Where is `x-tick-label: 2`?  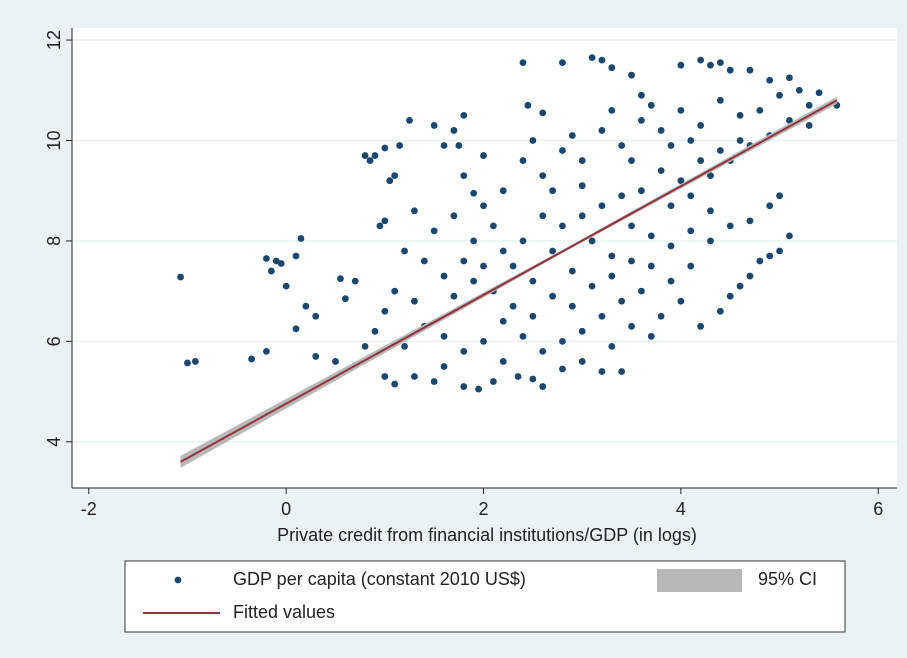 x-tick-label: 2 is located at coordinates (484, 509).